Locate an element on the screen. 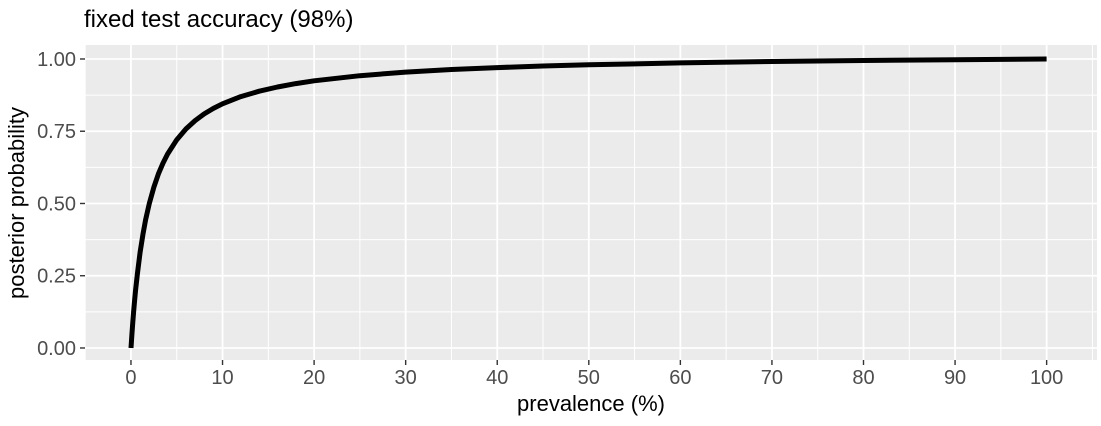  x-tick-label: 30 is located at coordinates (406, 378).